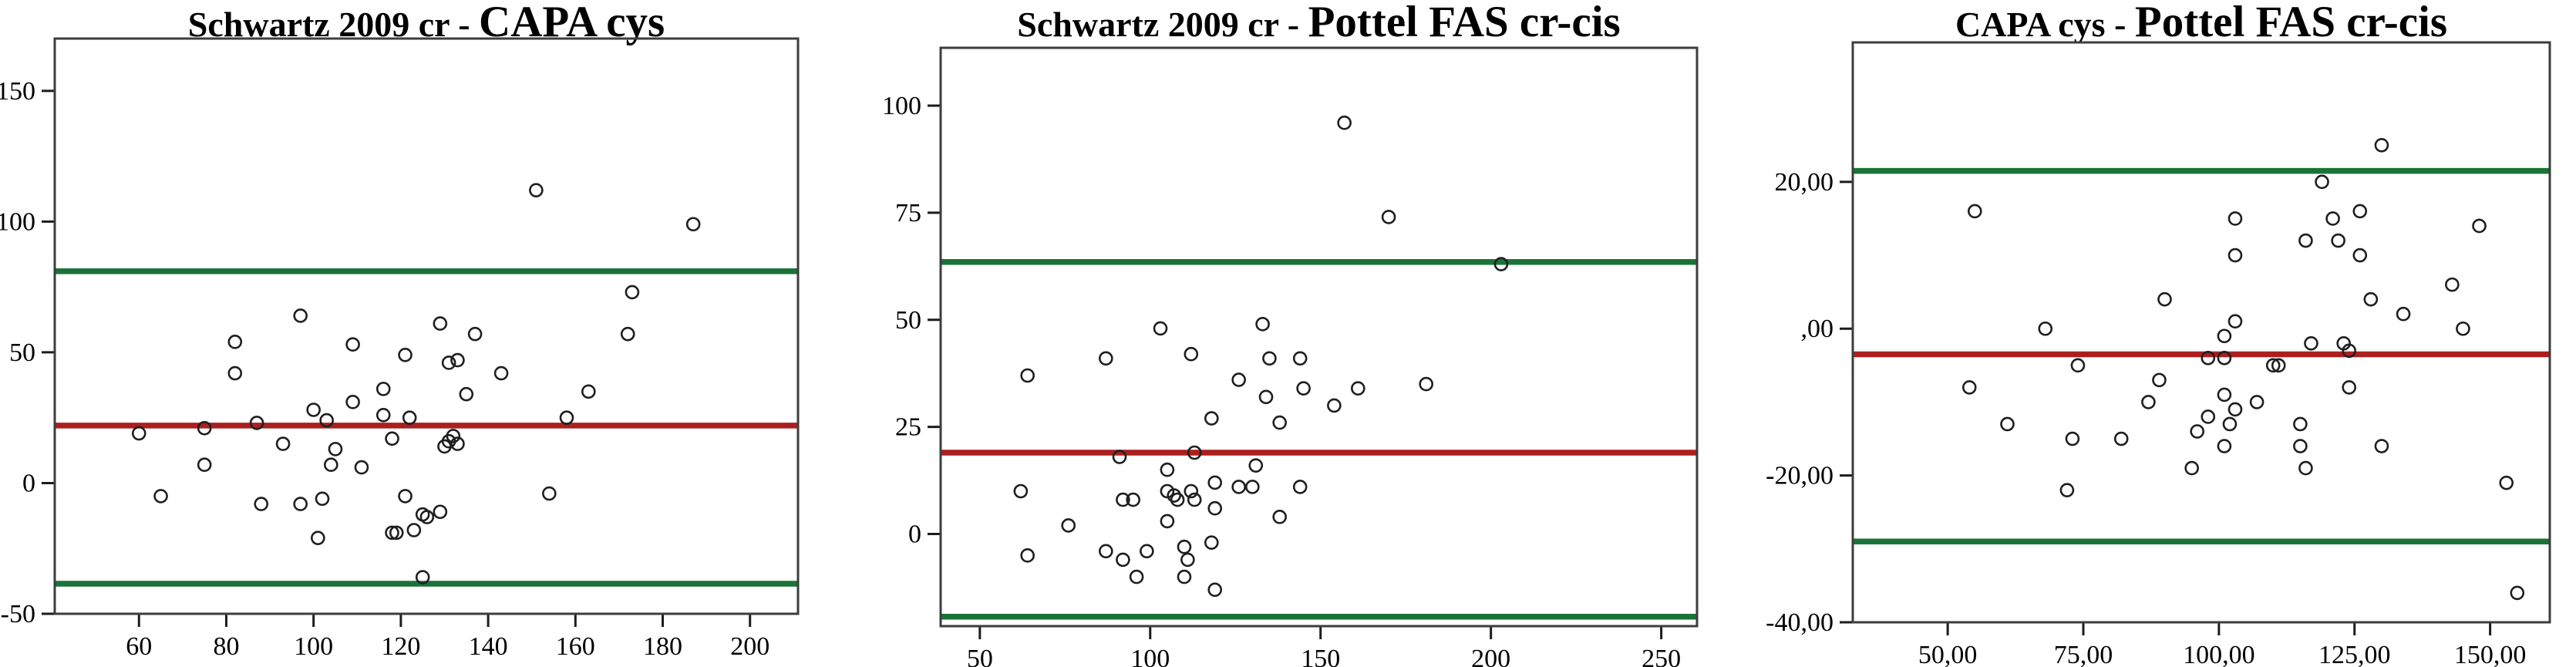  Describe the element at coordinates (1817, 329) in the screenshot. I see `y-tick-label: ,00` at that location.